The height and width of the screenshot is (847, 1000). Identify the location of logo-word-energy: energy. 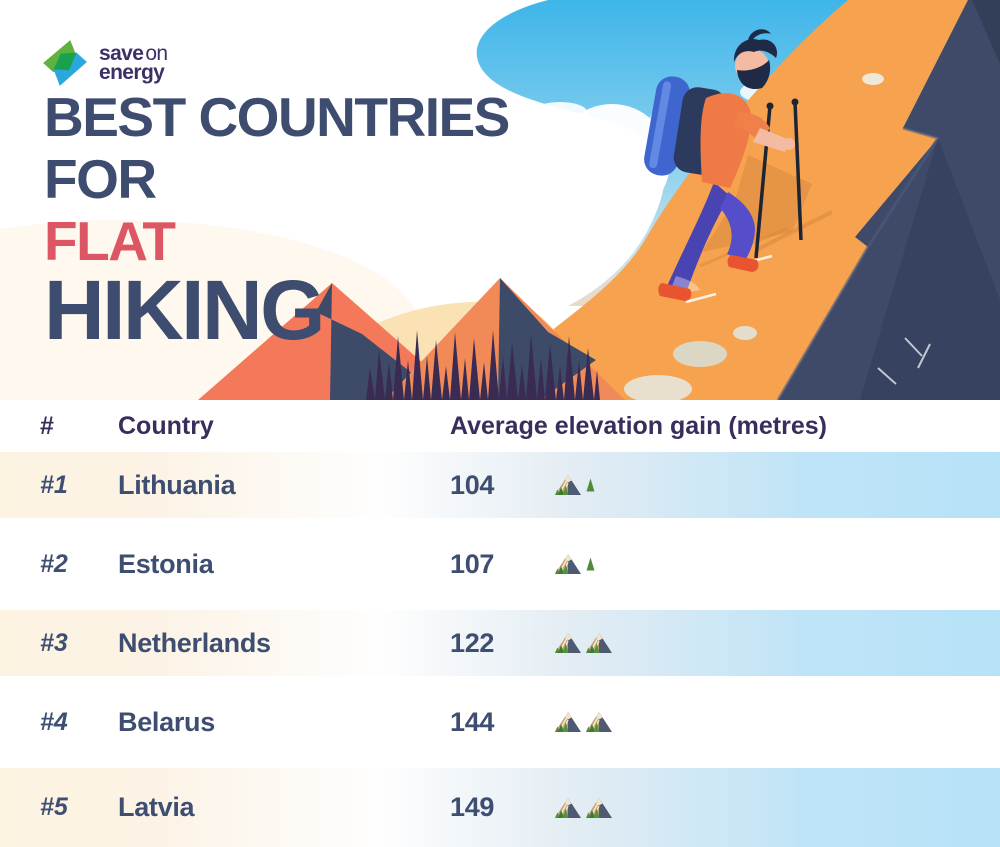
(132, 72).